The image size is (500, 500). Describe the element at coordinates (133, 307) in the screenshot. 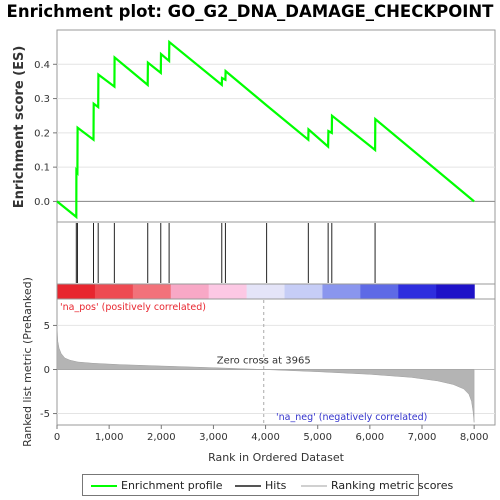

I see `pos-correlated-label: 'na_pos' (positively correlated)` at that location.